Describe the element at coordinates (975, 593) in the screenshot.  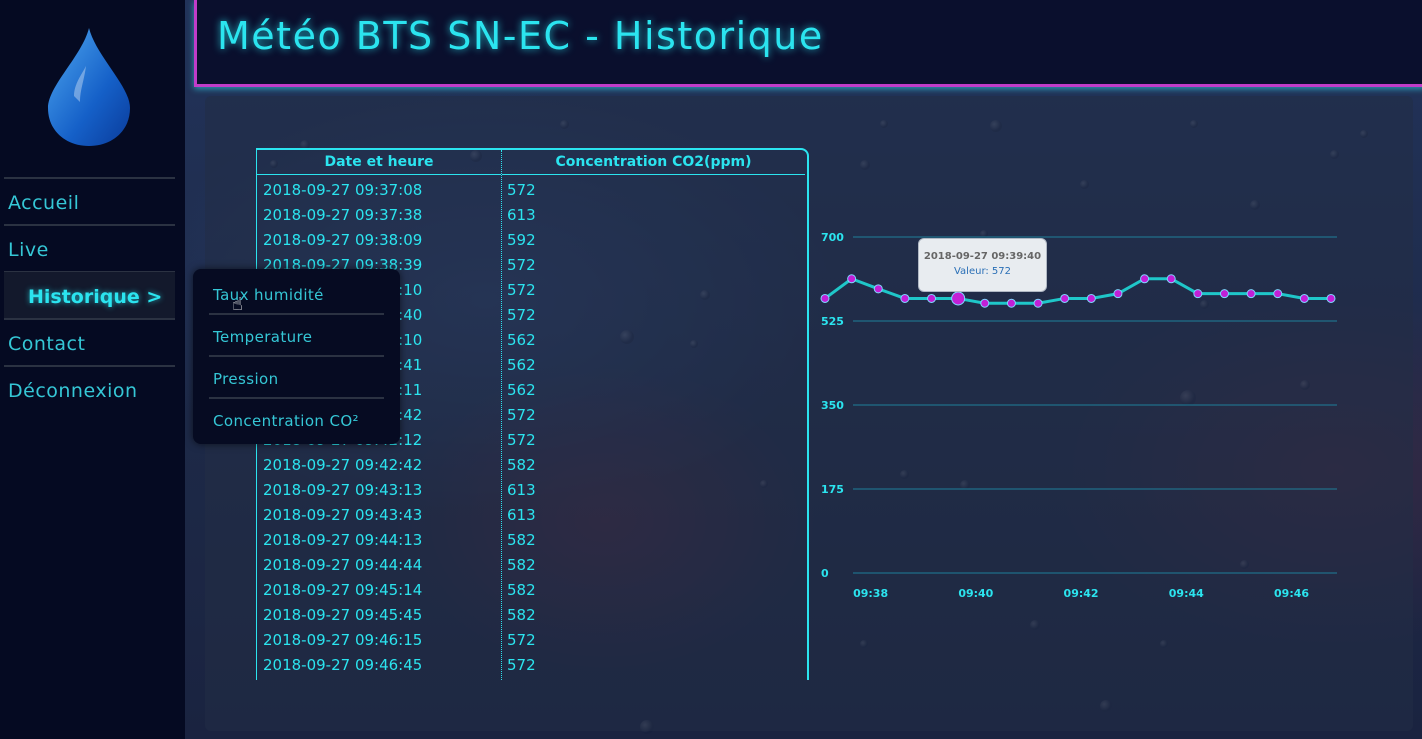
I see `x-tick-label: 09:40` at that location.